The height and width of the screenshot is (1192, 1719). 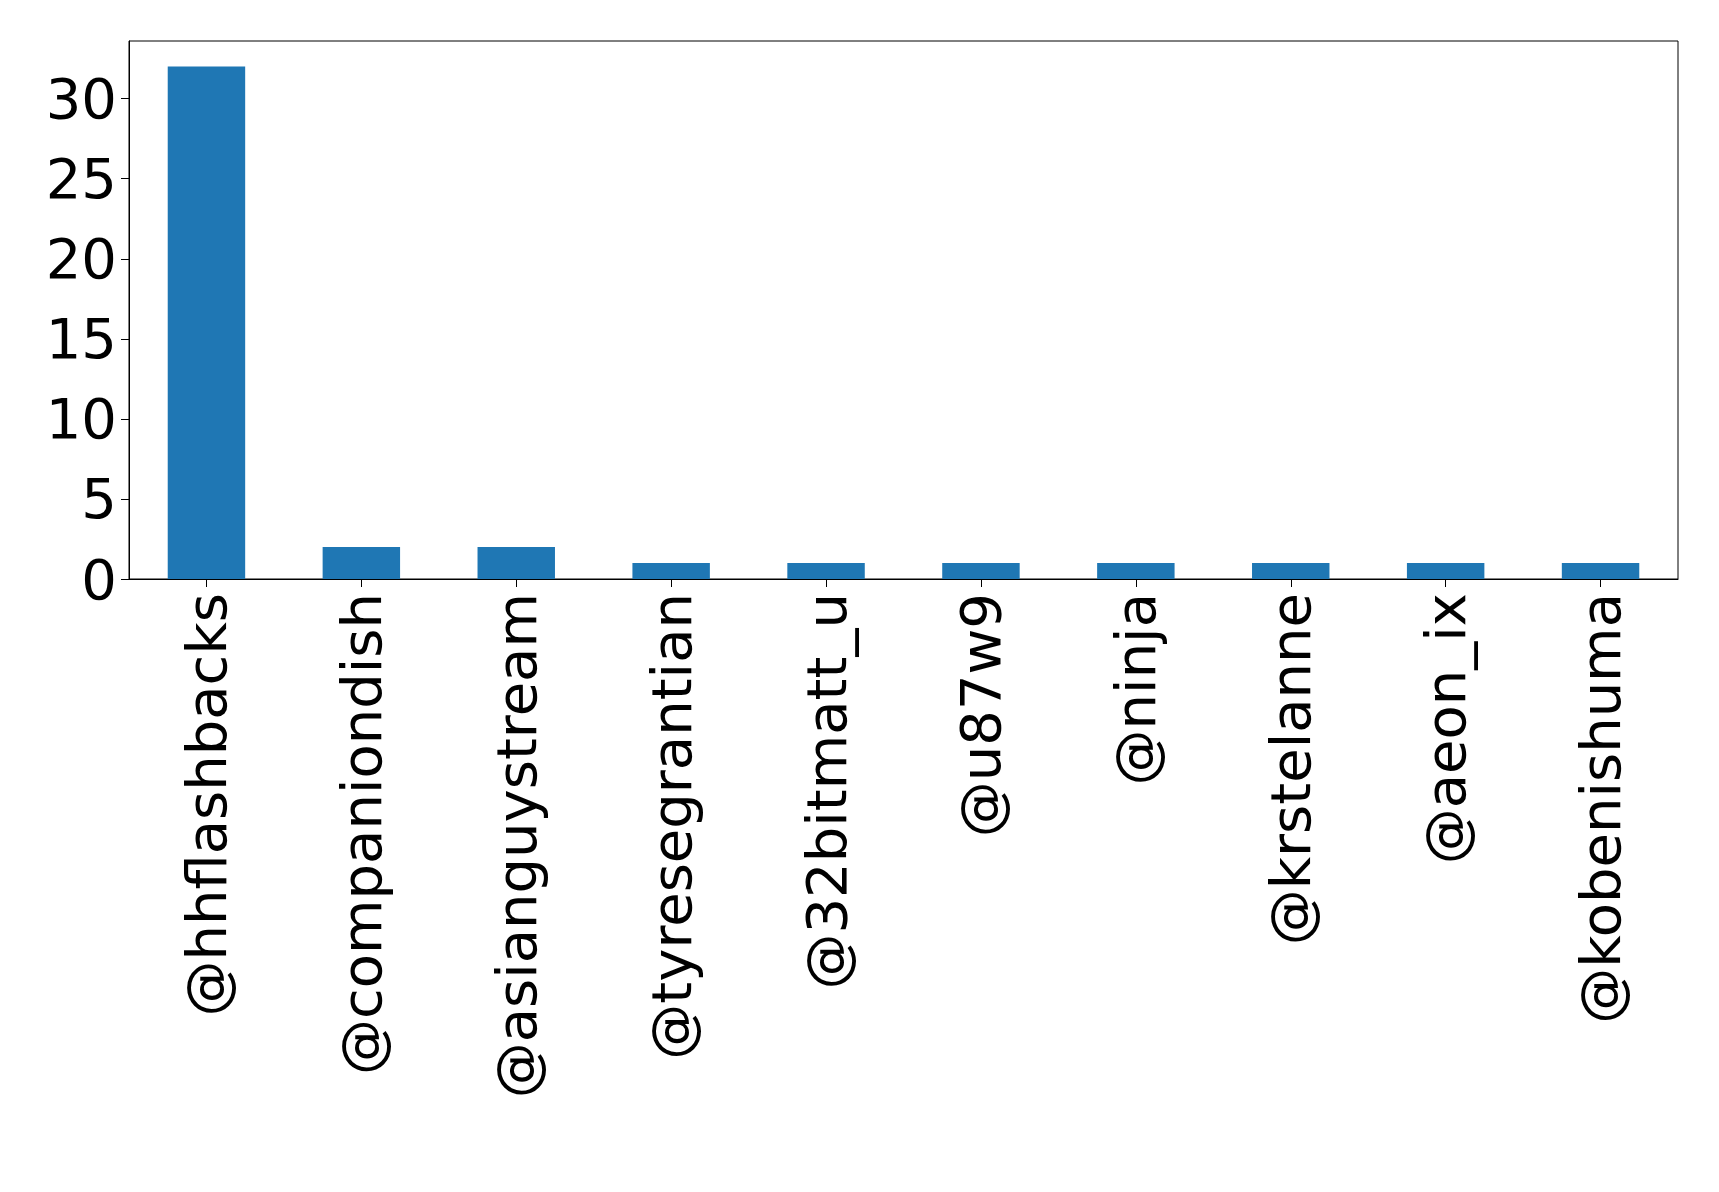 I want to click on x-tick-label: @32bitmatt_u, so click(x=826, y=791).